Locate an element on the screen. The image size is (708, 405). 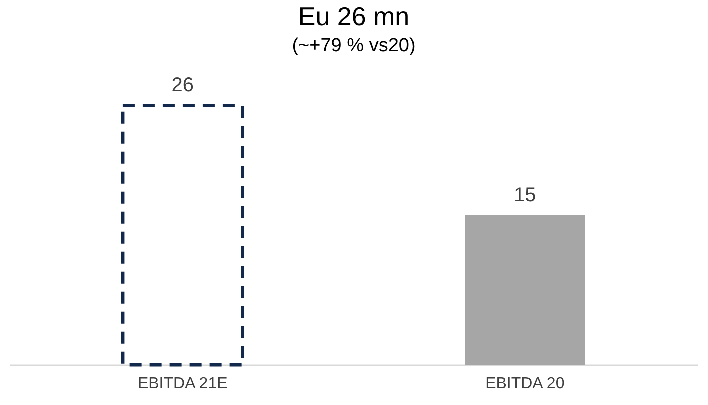
data-label: 15 is located at coordinates (525, 195).